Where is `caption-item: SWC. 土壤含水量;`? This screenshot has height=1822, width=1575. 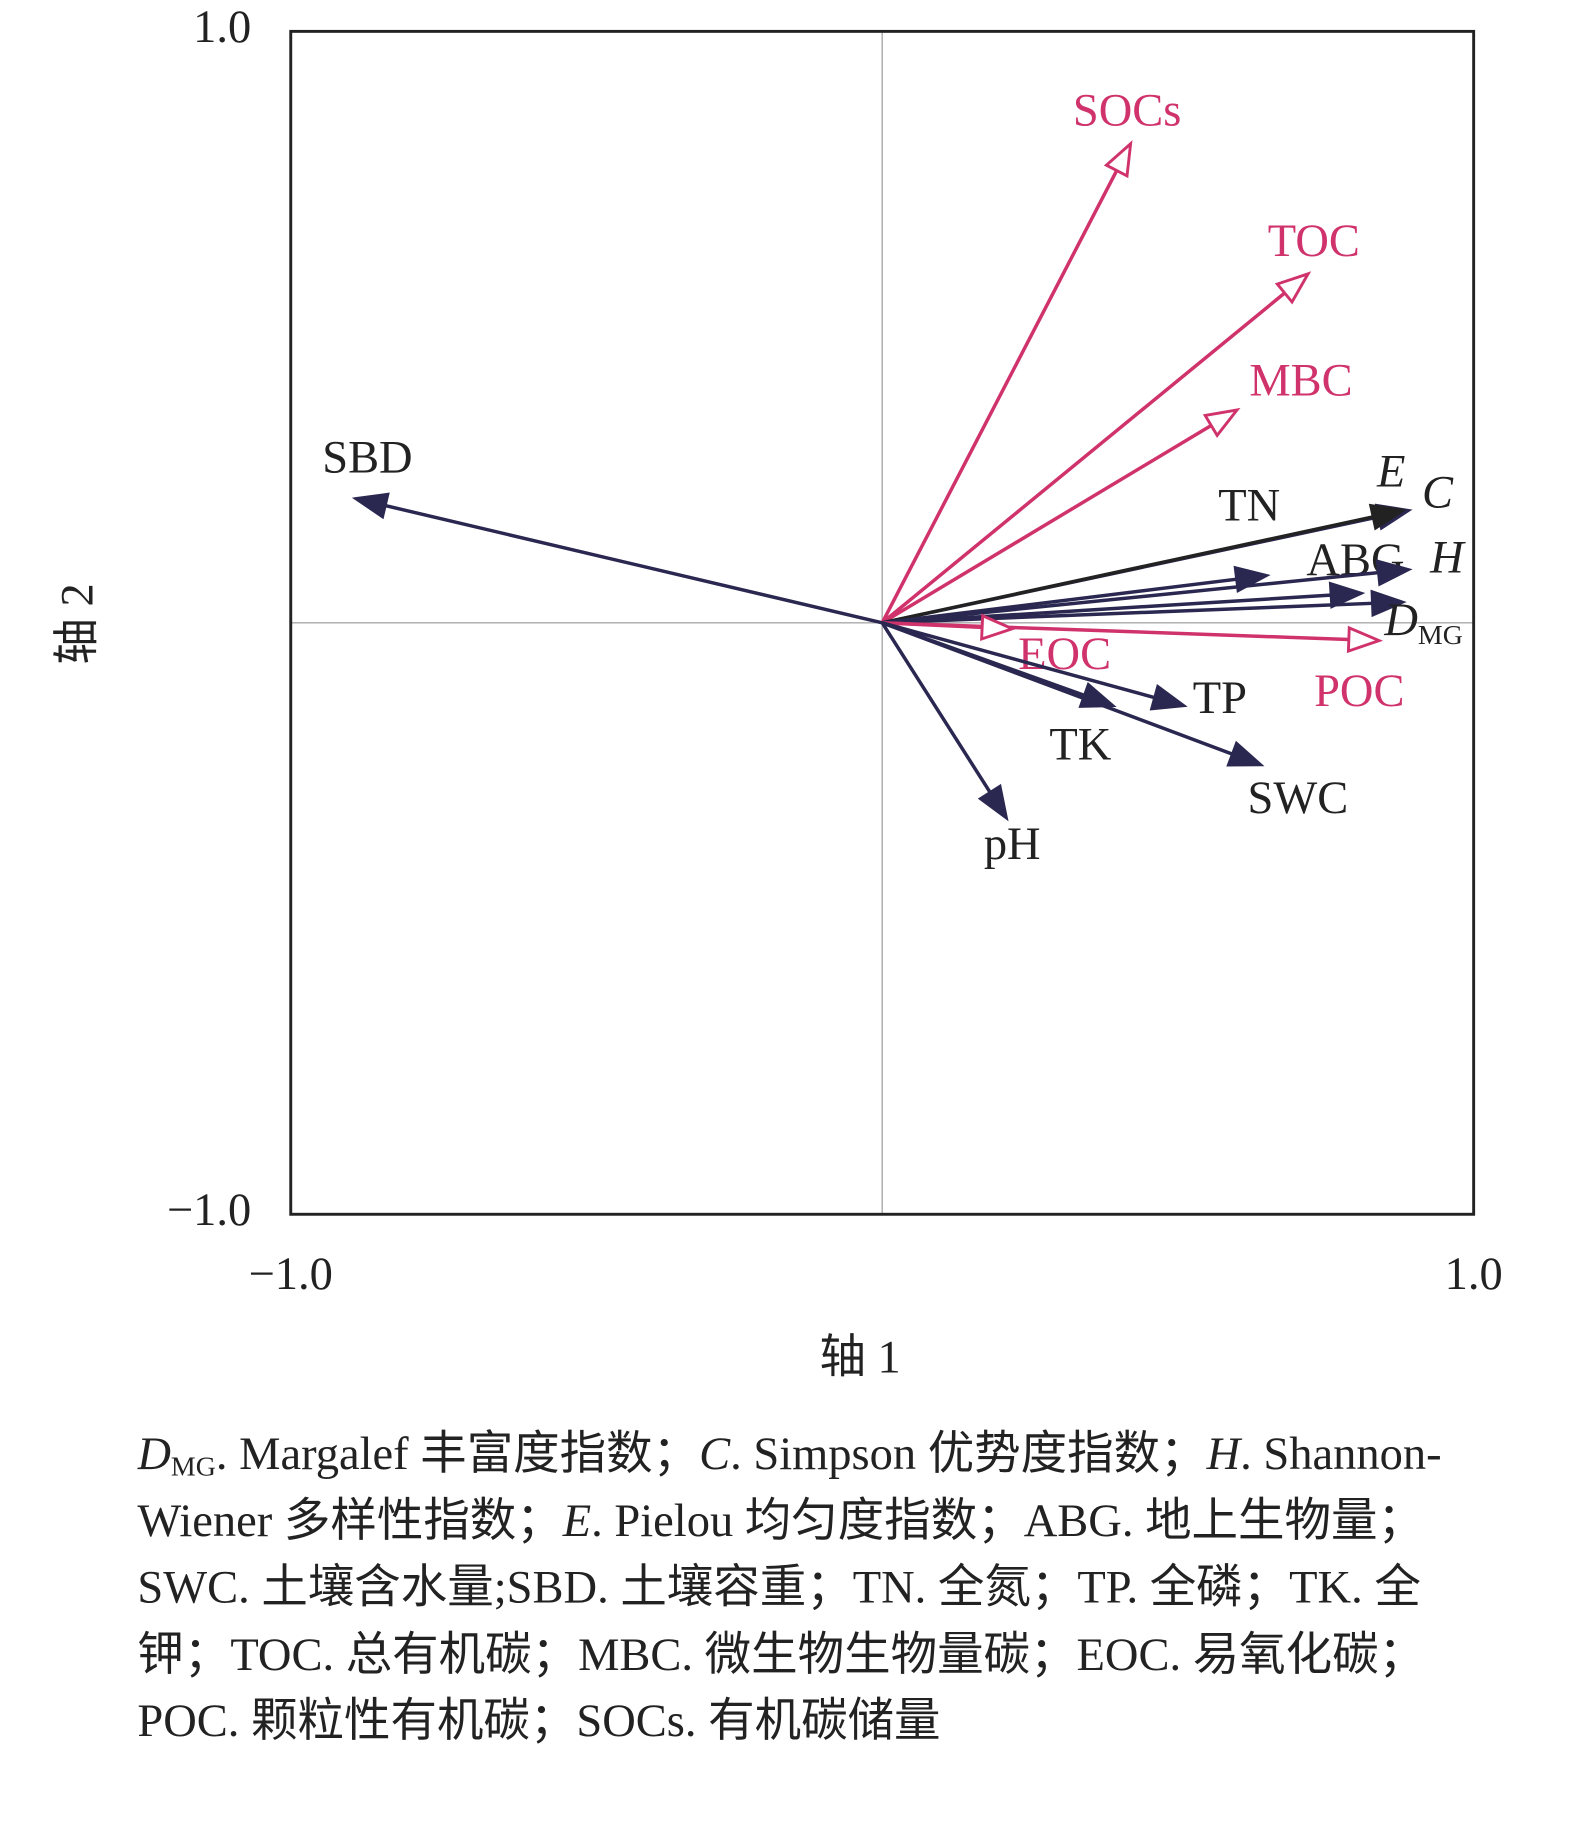
caption-item: SWC. 土壤含水量; is located at coordinates (321, 1587).